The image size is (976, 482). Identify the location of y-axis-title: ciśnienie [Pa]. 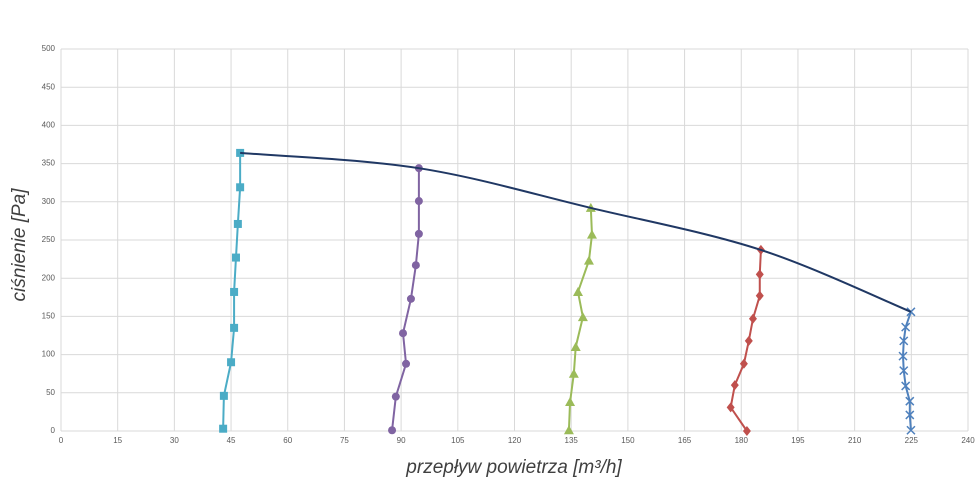
(19, 245).